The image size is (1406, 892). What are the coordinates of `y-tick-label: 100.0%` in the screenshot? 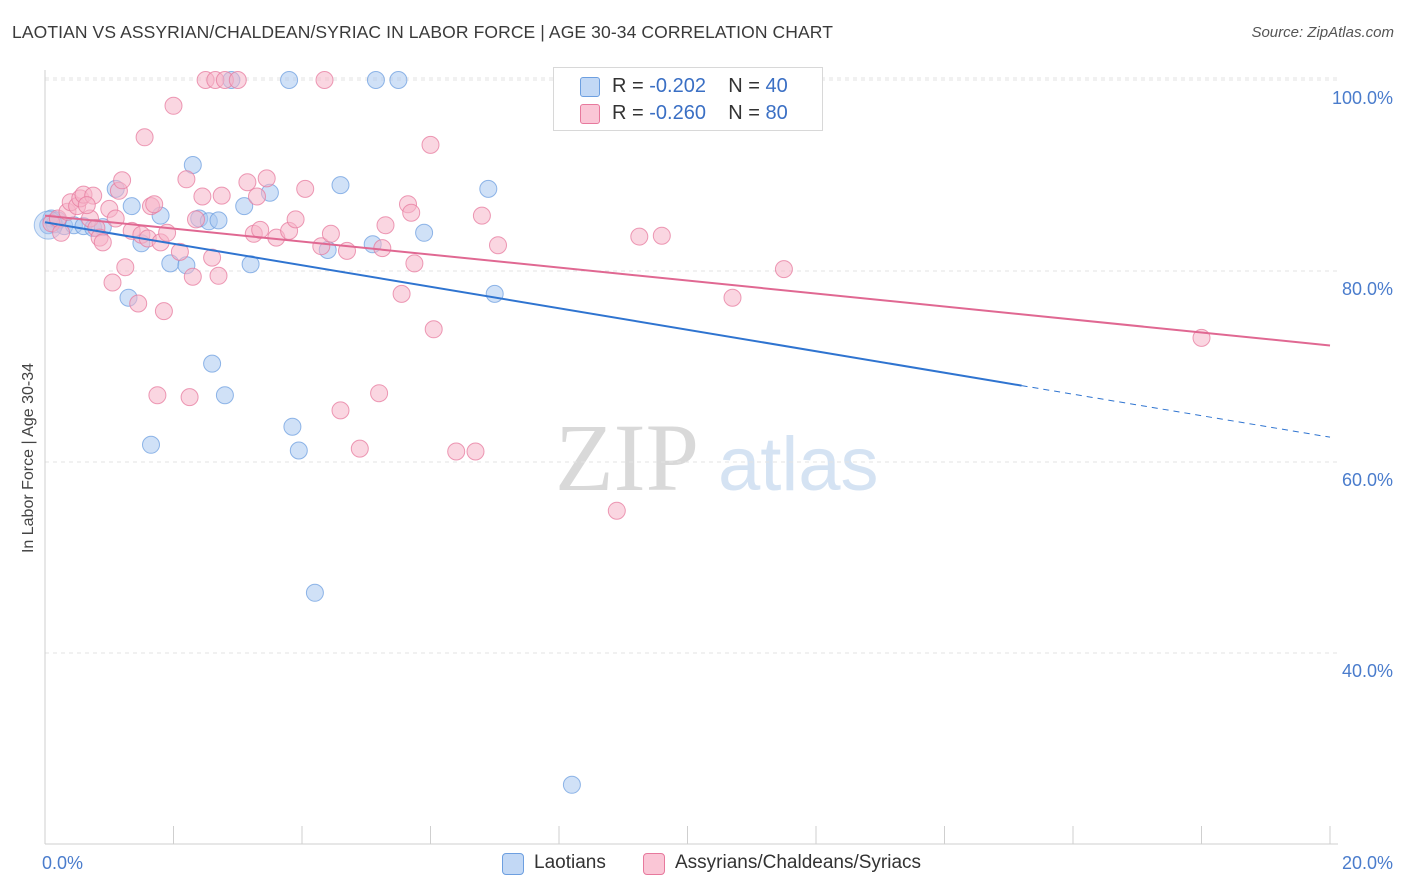 It's located at (1362, 98).